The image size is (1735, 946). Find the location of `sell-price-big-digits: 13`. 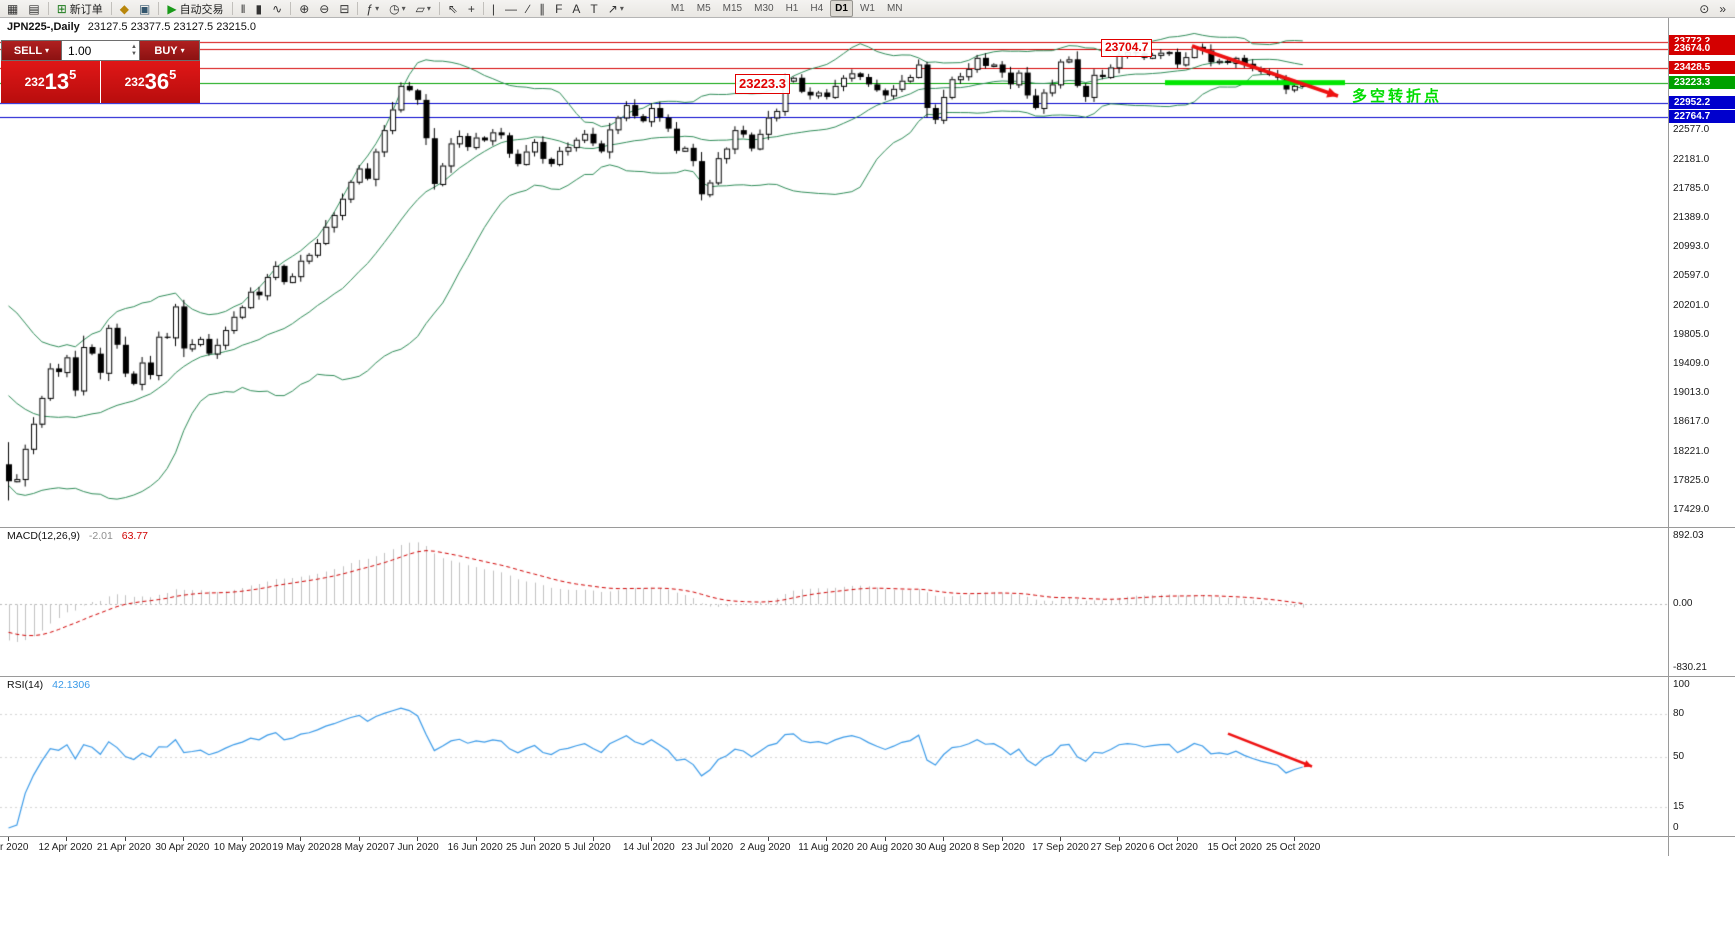

sell-price-big-digits: 13 is located at coordinates (57, 81).